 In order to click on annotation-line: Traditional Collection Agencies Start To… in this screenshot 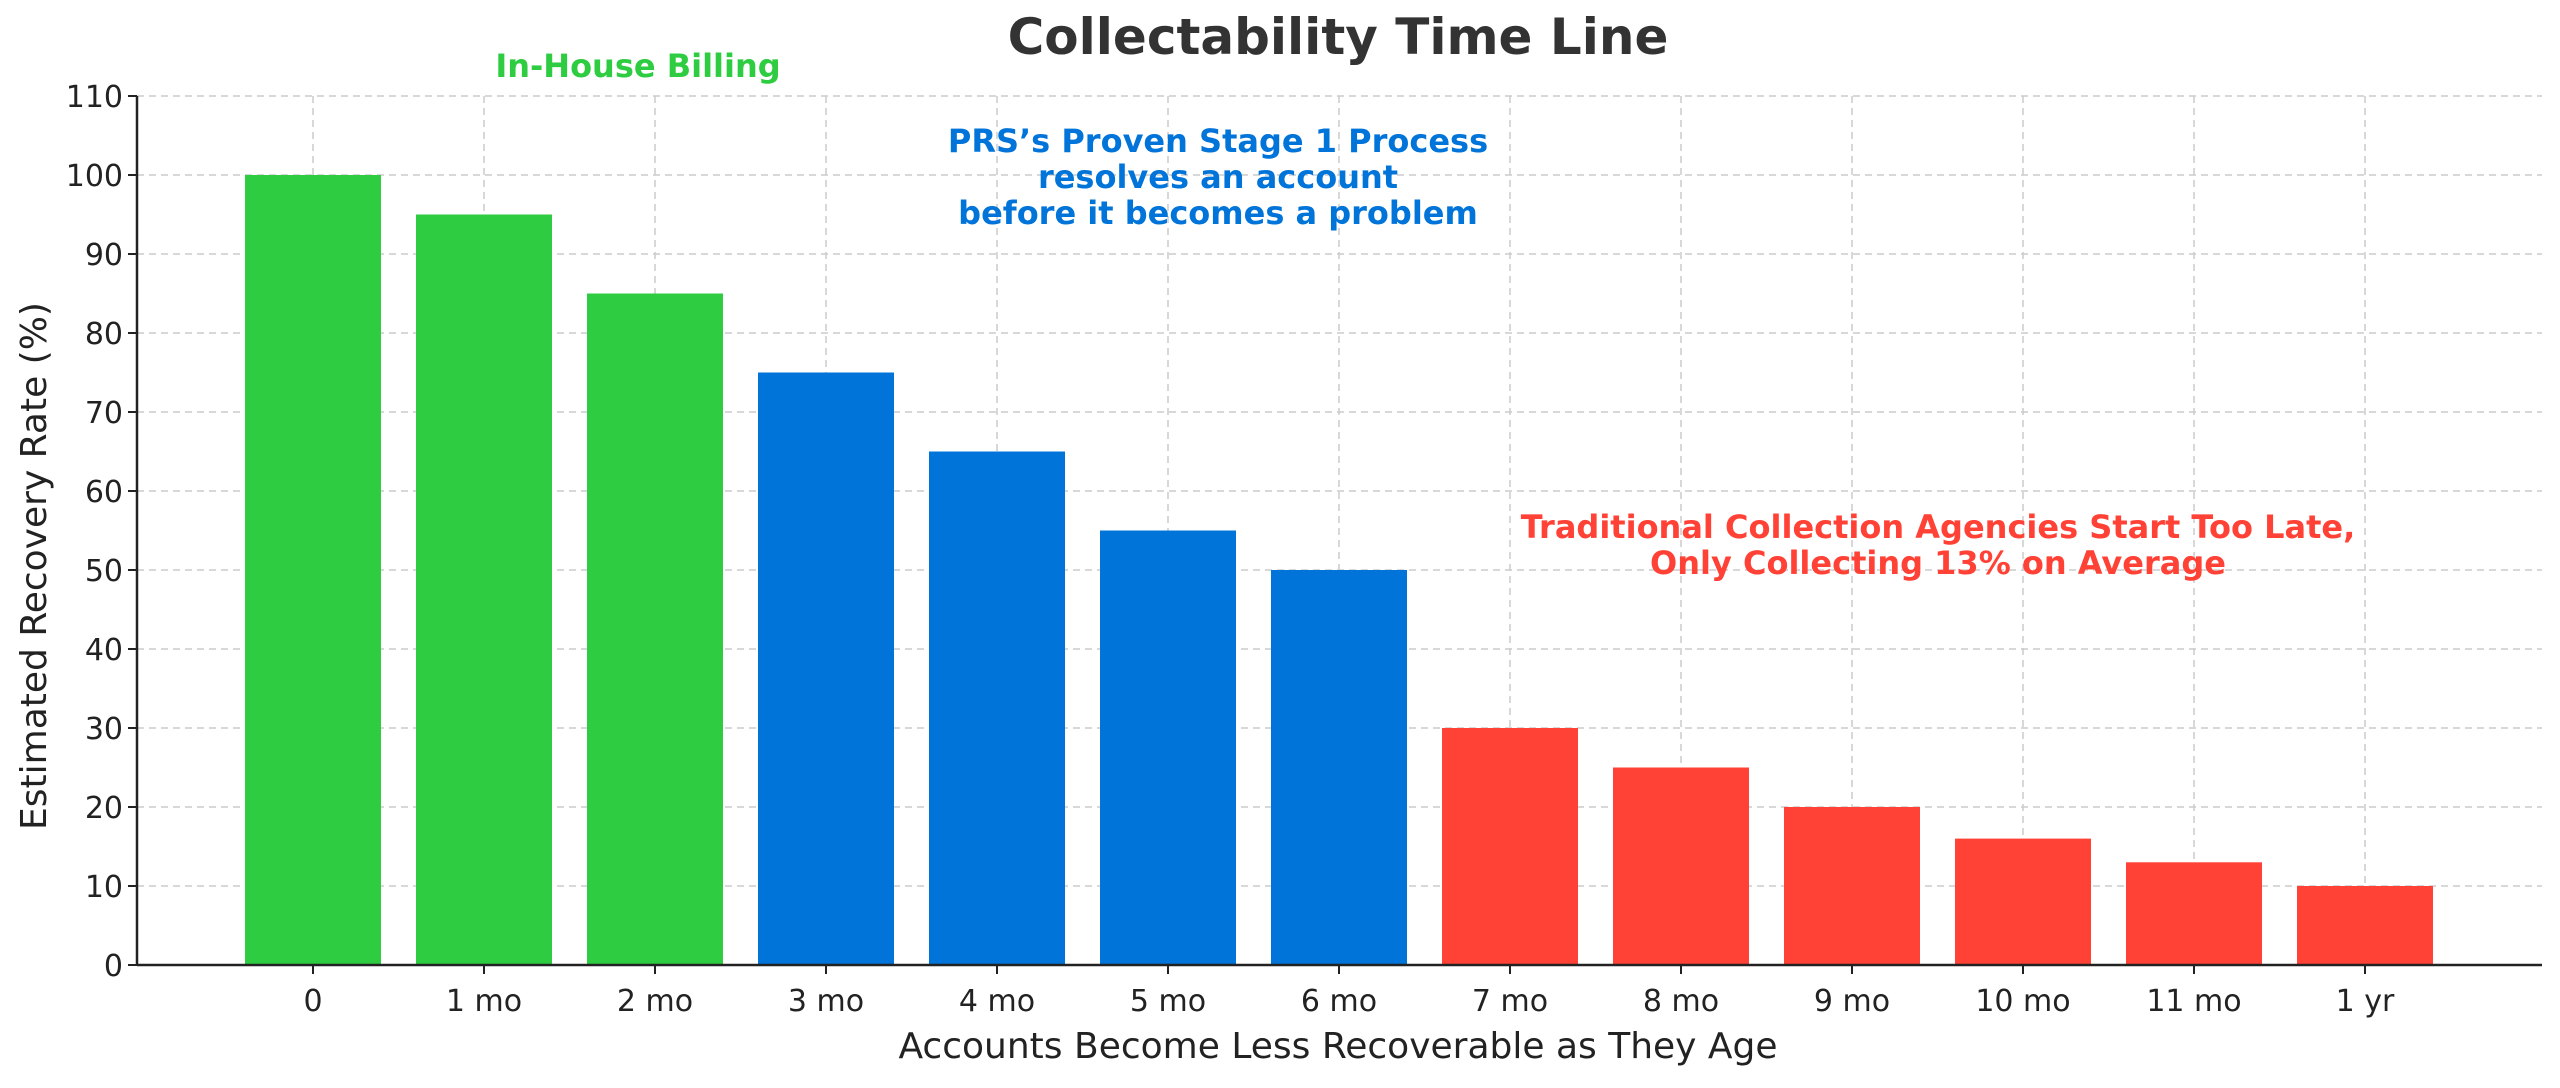, I will do `click(1938, 527)`.